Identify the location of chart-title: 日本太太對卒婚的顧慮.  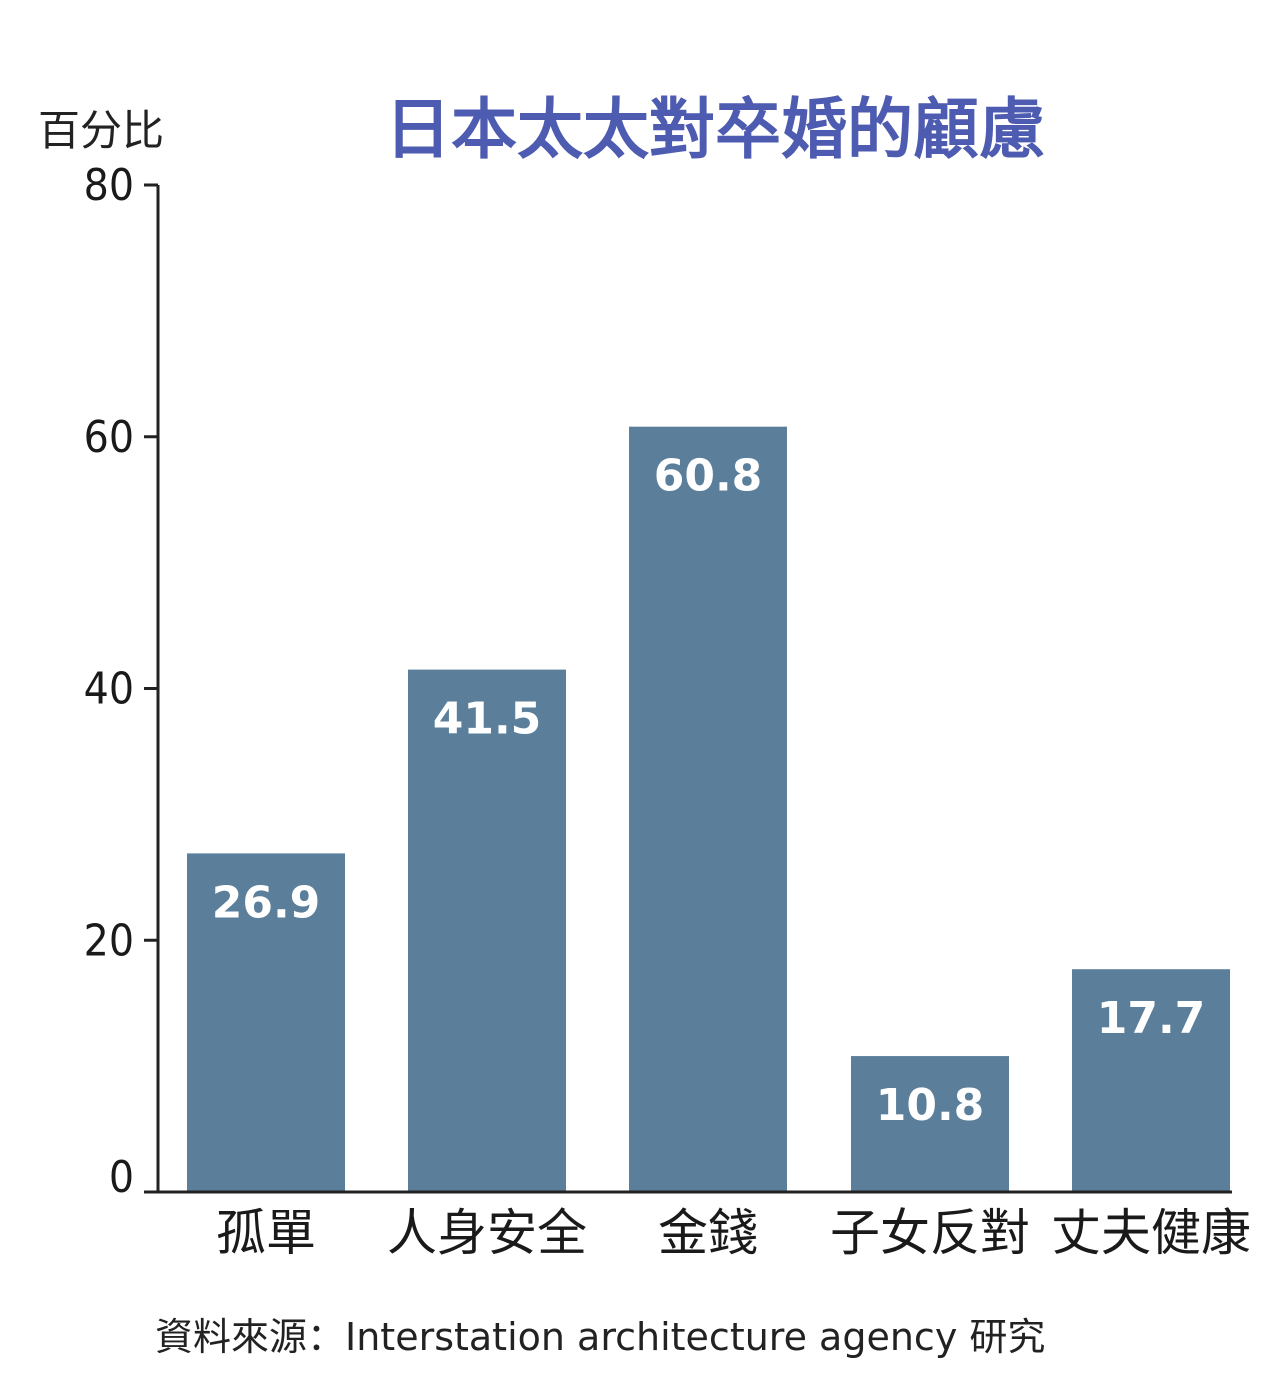
(715, 129).